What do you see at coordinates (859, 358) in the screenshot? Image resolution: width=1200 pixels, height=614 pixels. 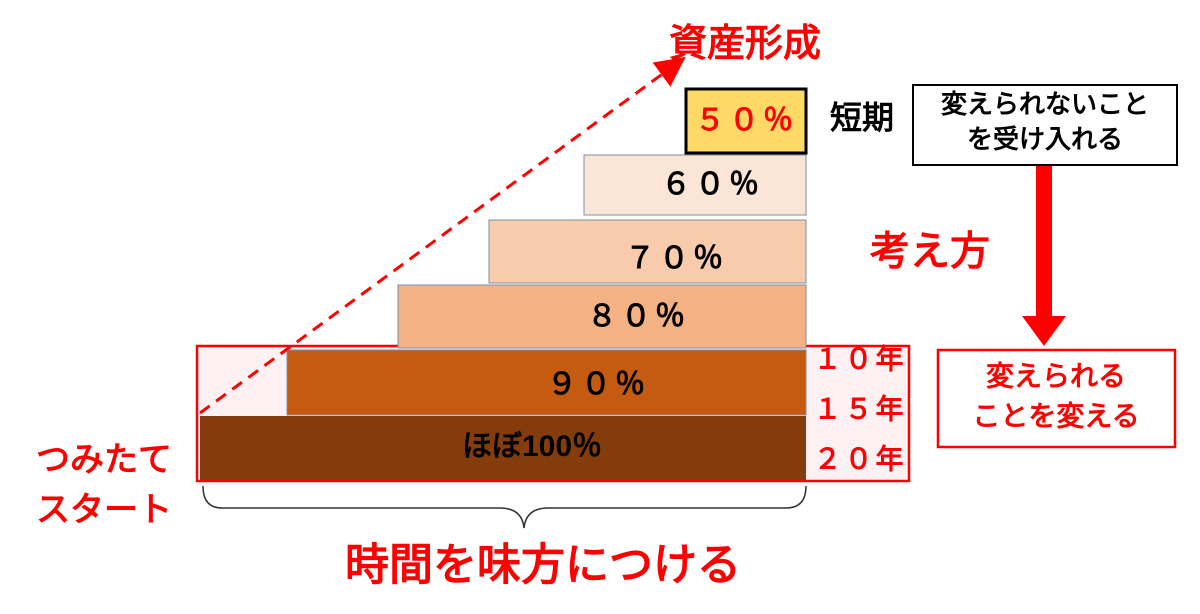 I see `period-label: １０年` at bounding box center [859, 358].